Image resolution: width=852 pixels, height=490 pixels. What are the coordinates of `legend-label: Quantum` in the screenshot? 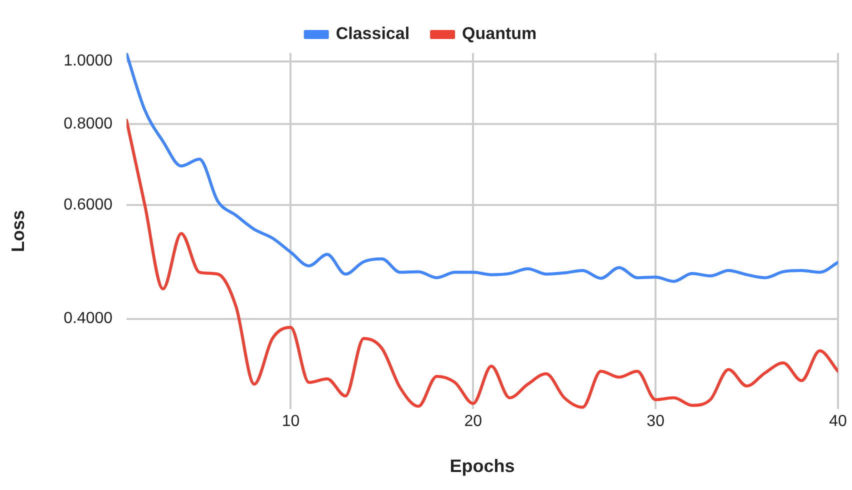 It's located at (499, 34).